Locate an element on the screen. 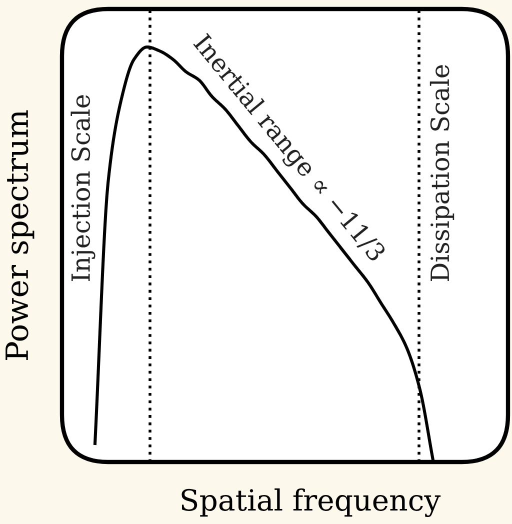 The width and height of the screenshot is (512, 524). annotation: Injection Scale is located at coordinates (83, 188).